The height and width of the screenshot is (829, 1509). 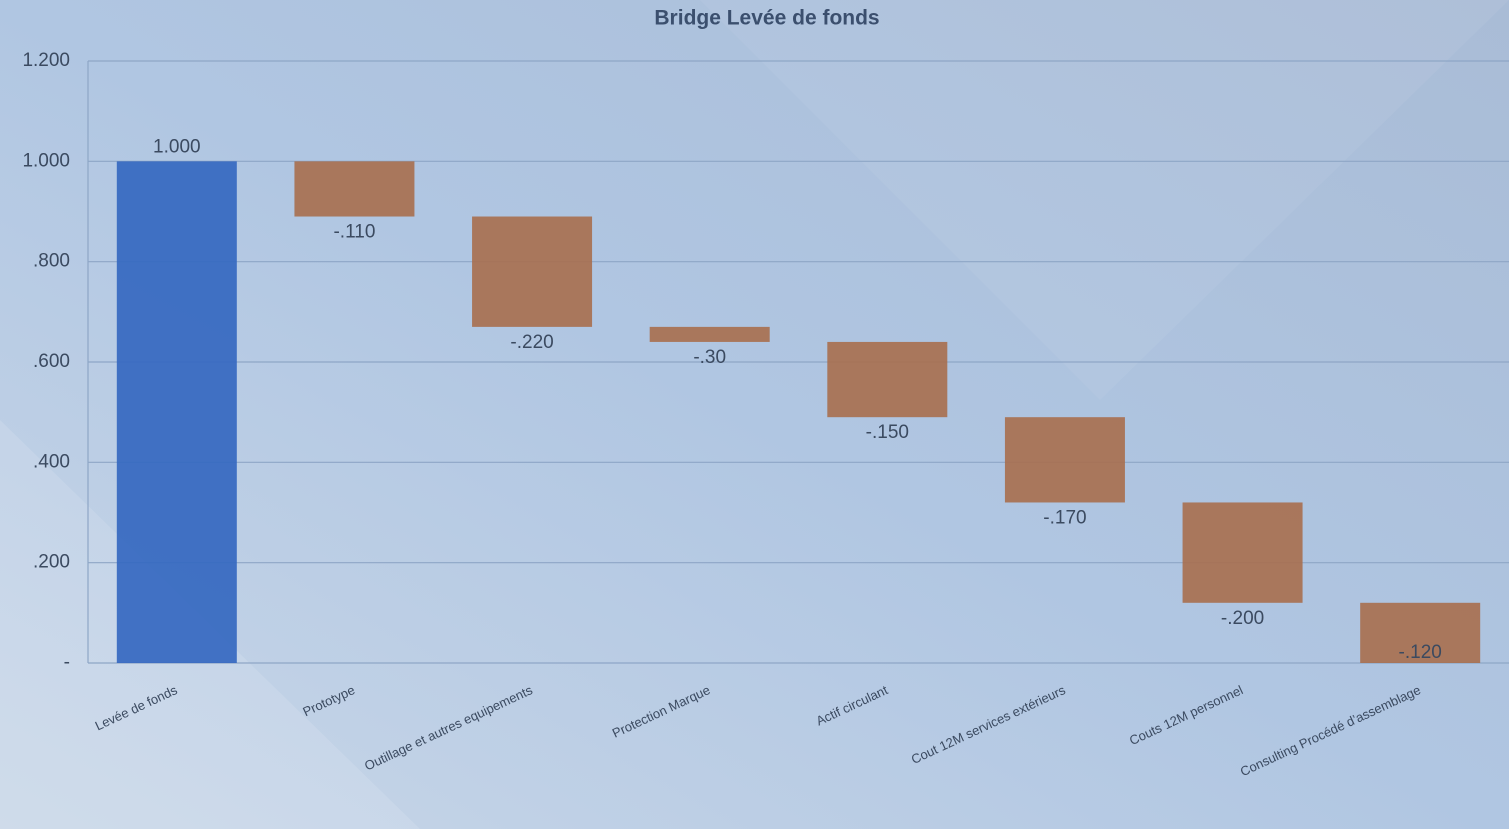 What do you see at coordinates (1064, 517) in the screenshot?
I see `data-label: -.170` at bounding box center [1064, 517].